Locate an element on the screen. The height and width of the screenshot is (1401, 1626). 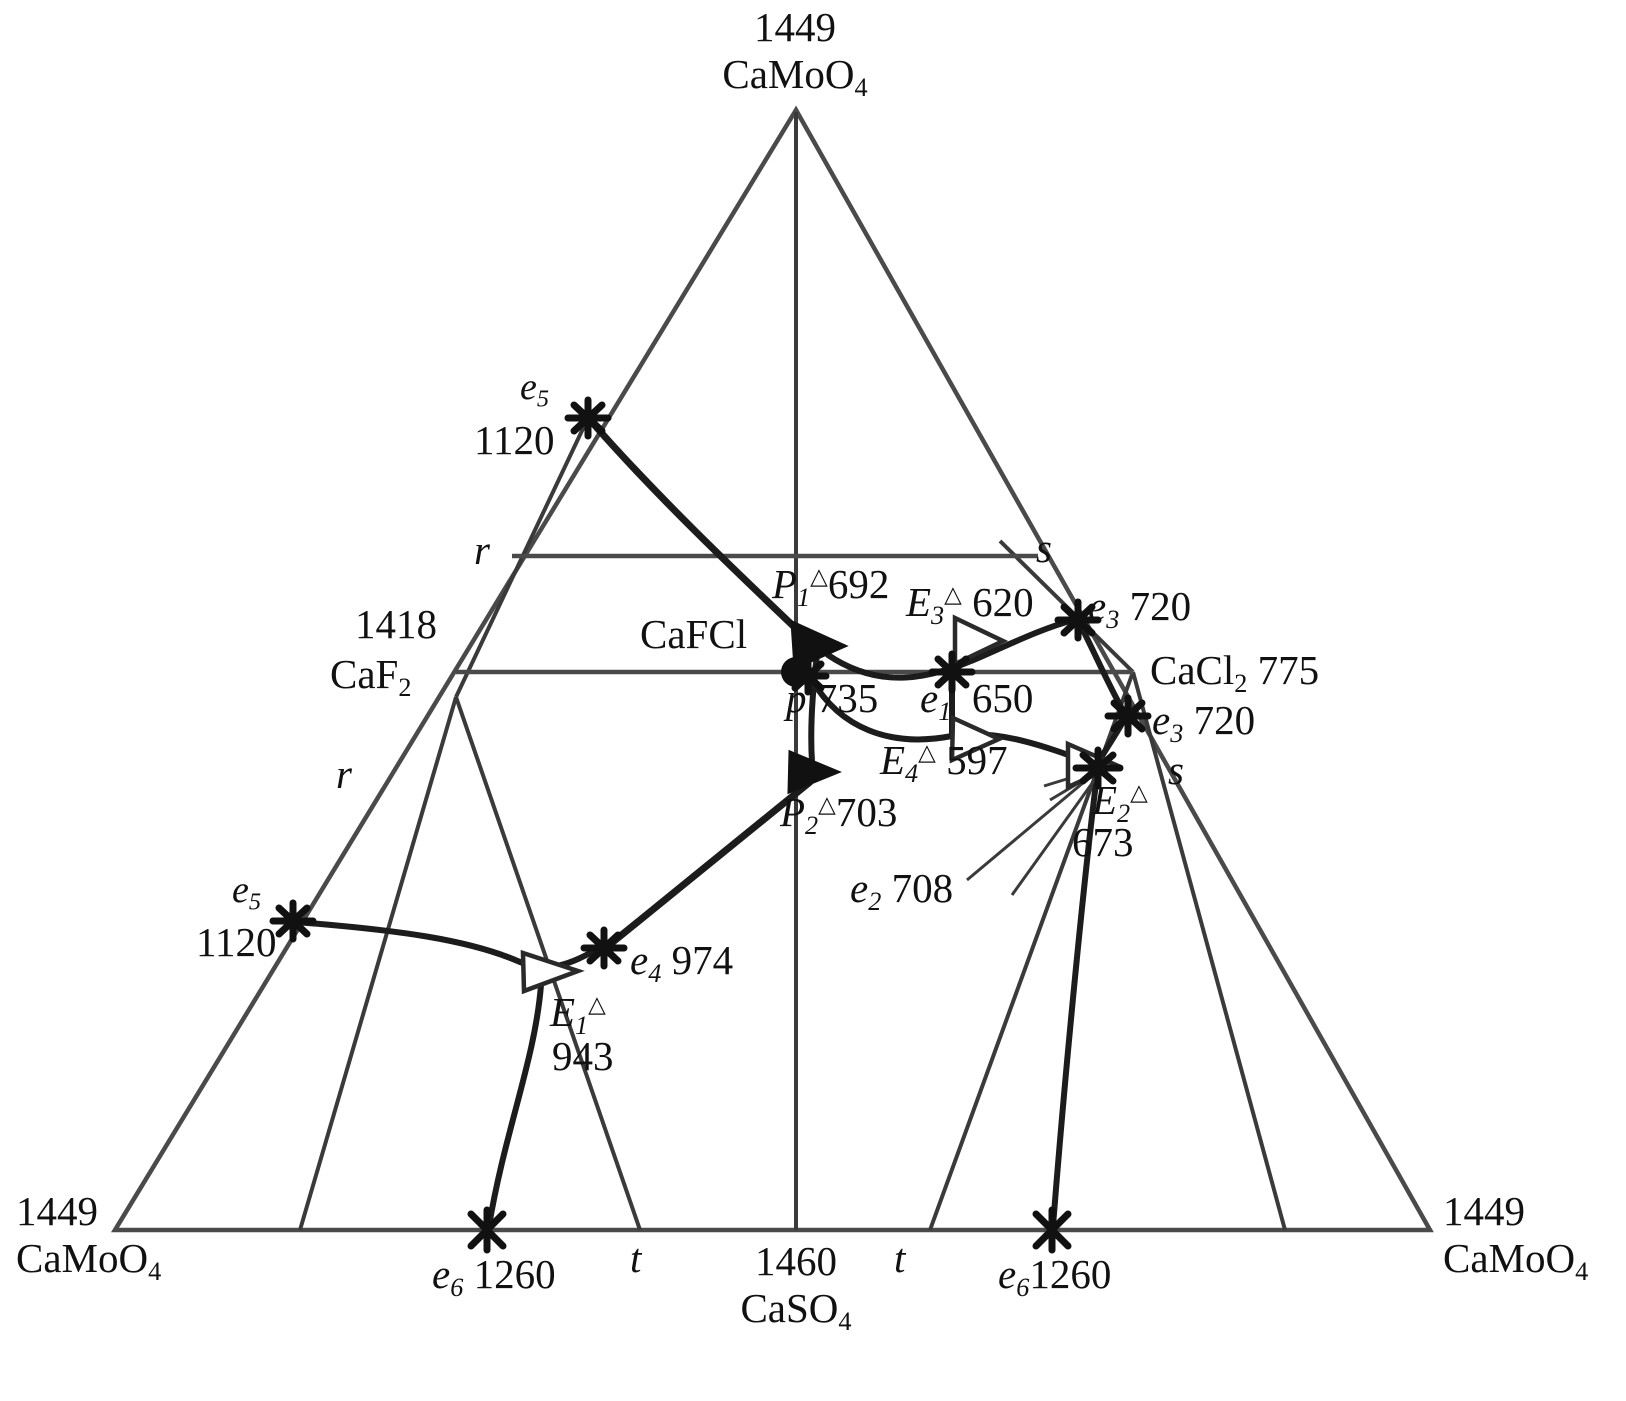
bottom-center-compound: CaSO4 is located at coordinates (796, 1310).